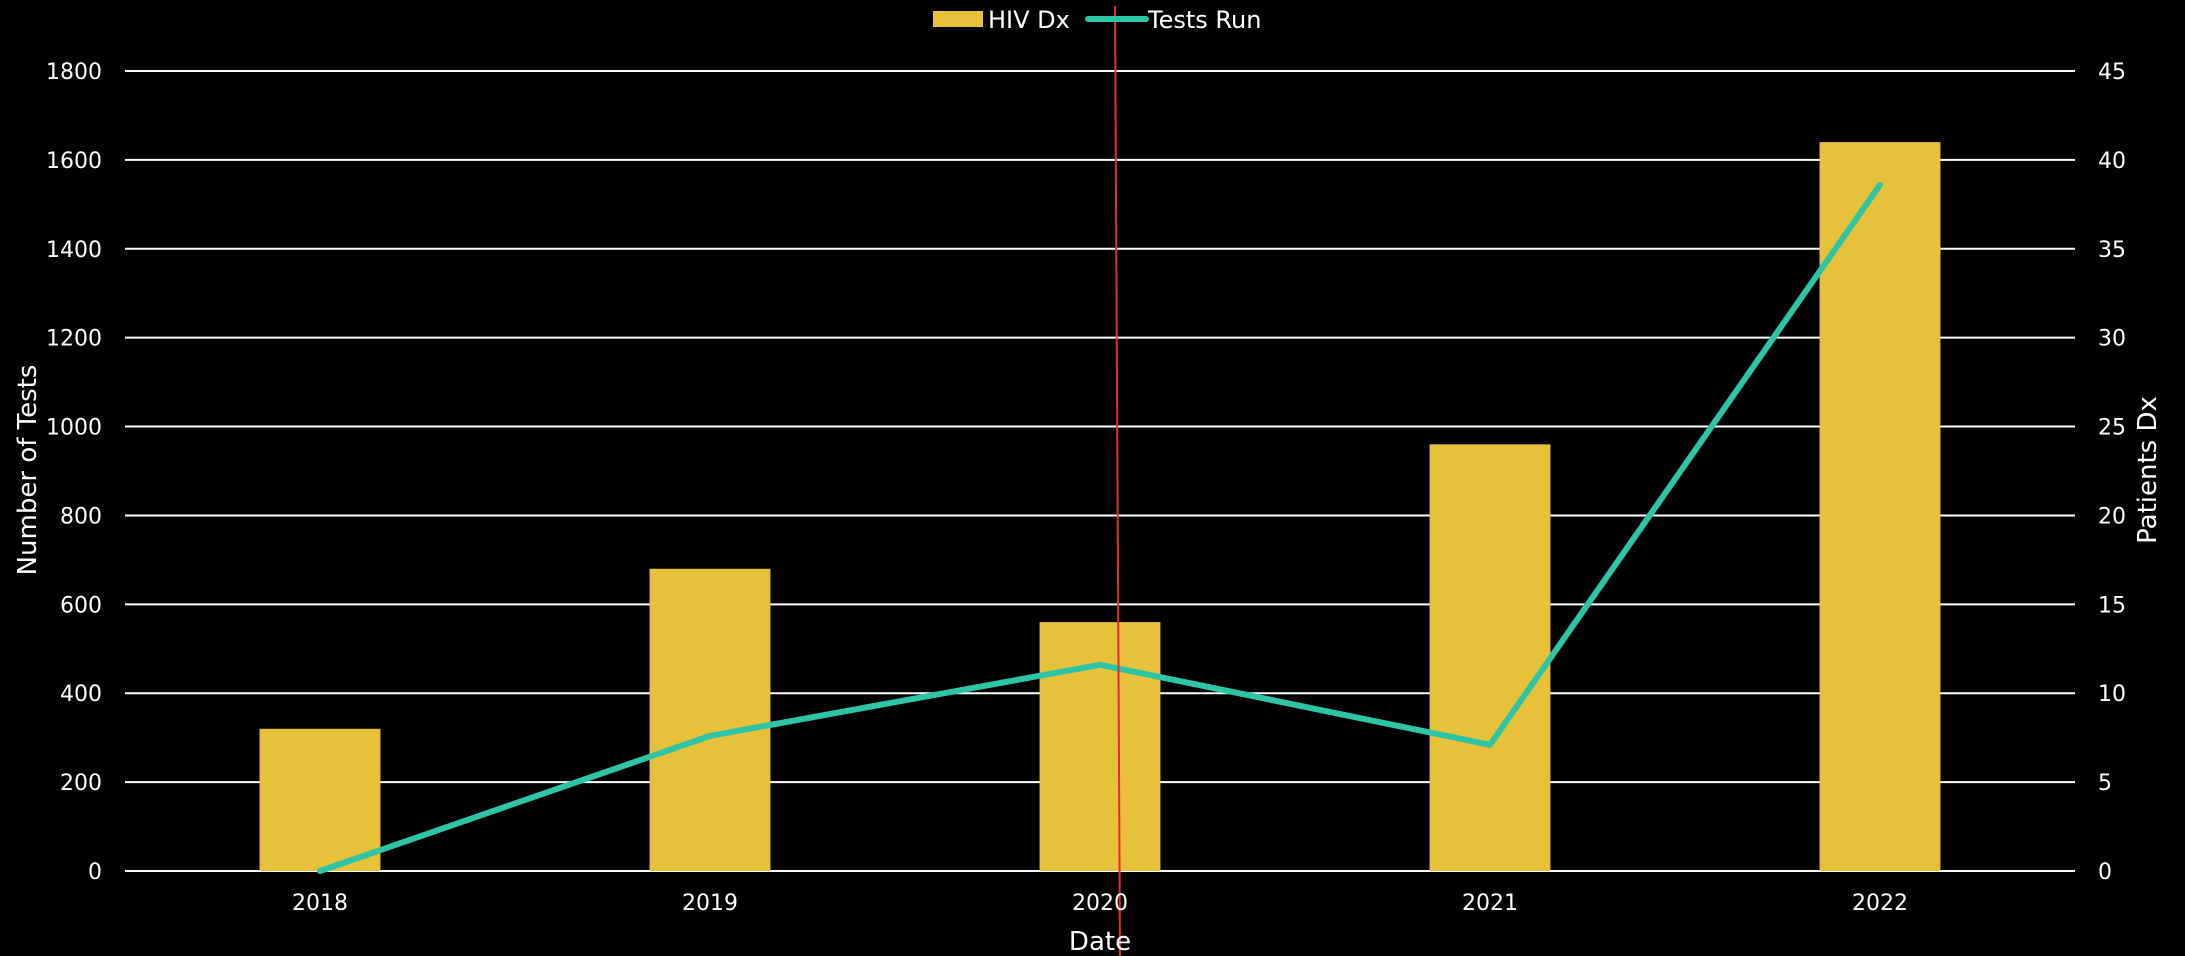 This screenshot has width=2185, height=956. Describe the element at coordinates (74, 472) in the screenshot. I see `left-axis-ticks: 0 200 400 600 800 1000 1200 1400 1600 1800` at that location.